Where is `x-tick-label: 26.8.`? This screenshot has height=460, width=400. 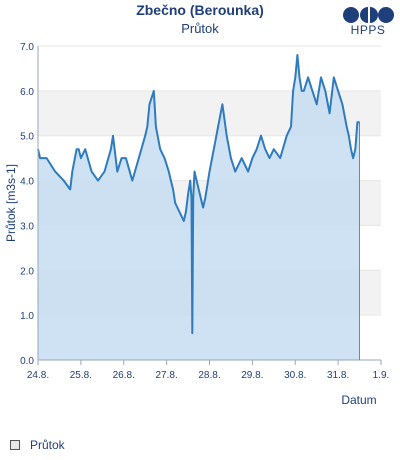 x-tick-label: 26.8. is located at coordinates (124, 375).